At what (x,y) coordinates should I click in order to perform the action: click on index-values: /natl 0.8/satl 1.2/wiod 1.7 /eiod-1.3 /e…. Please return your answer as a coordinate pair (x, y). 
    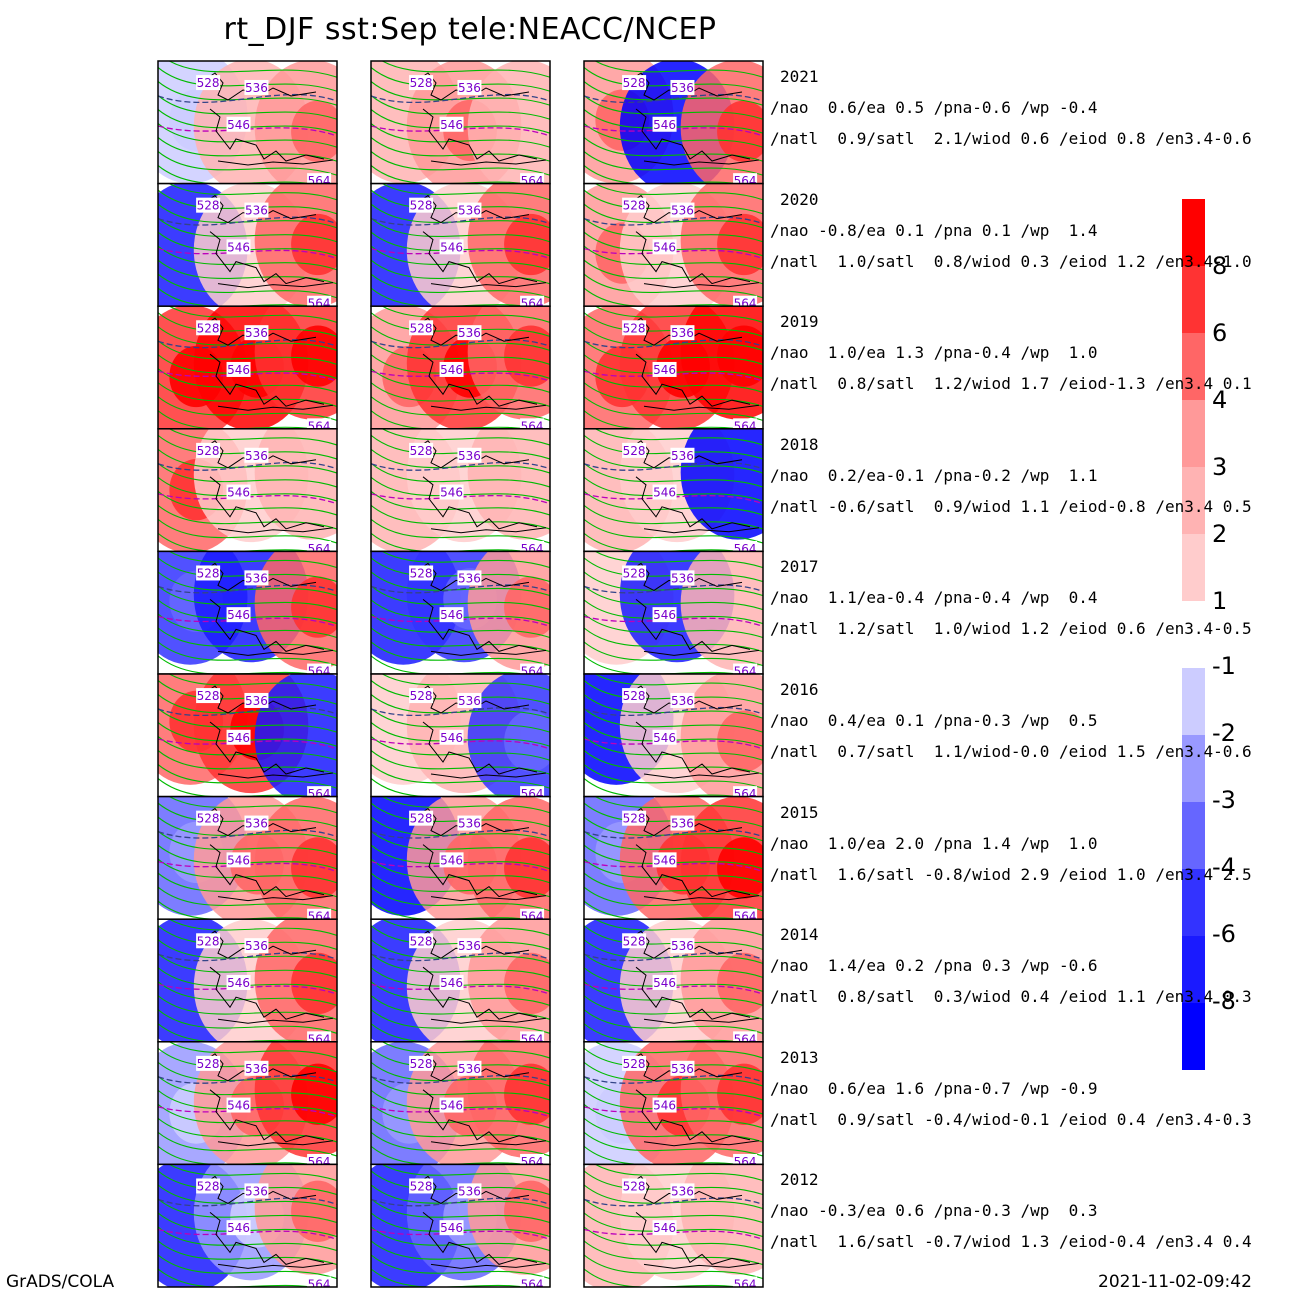
    Looking at the image, I should click on (1011, 384).